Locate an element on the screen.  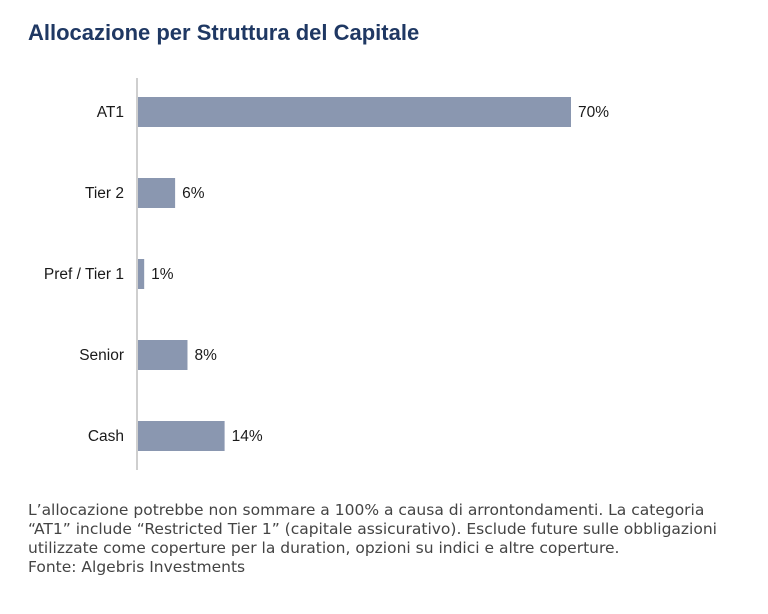
chart-title: Allocazione per Struttura del Capitale is located at coordinates (224, 32).